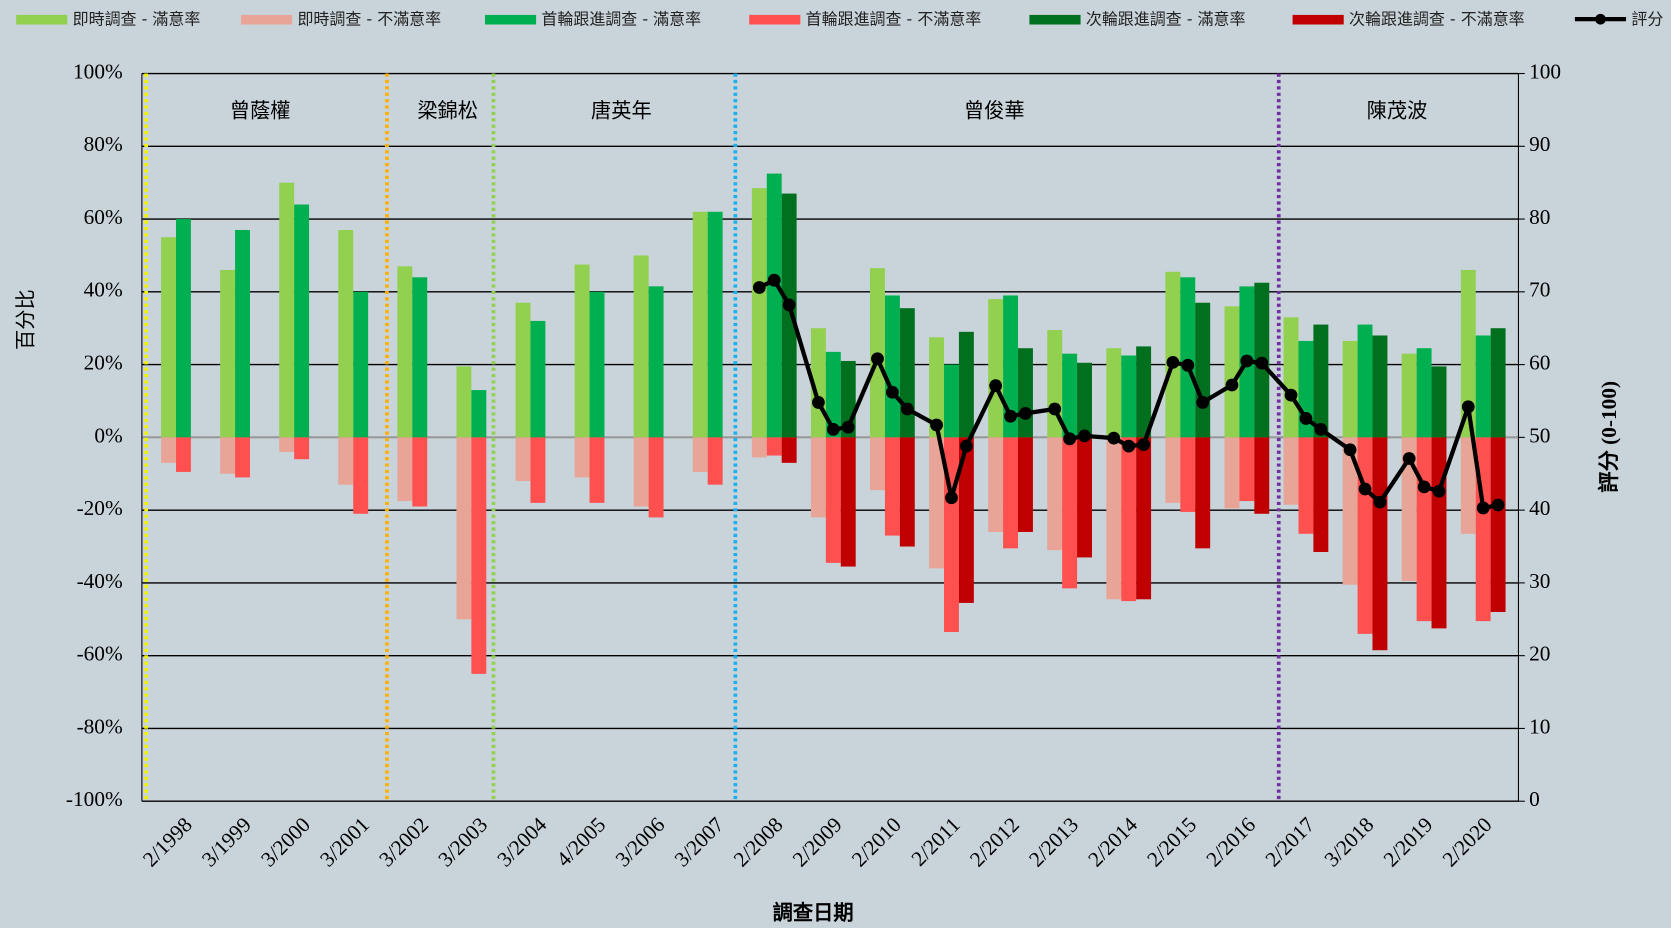 The image size is (1671, 928). Describe the element at coordinates (817, 842) in the screenshot. I see `x-tick-label: 2/2009` at that location.